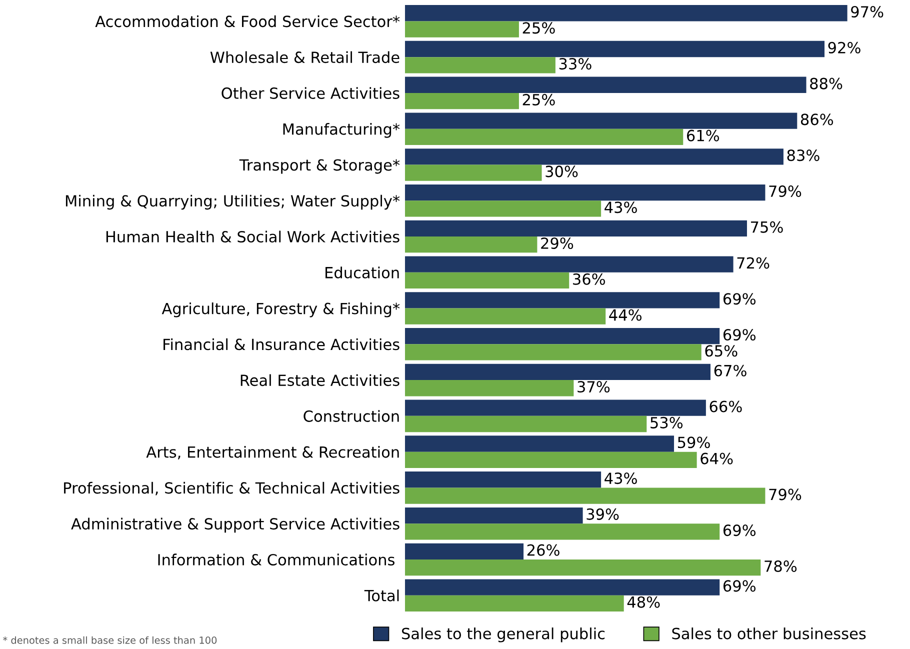 Image resolution: width=910 pixels, height=649 pixels. Describe the element at coordinates (666, 422) in the screenshot. I see `data-label: 53%` at that location.